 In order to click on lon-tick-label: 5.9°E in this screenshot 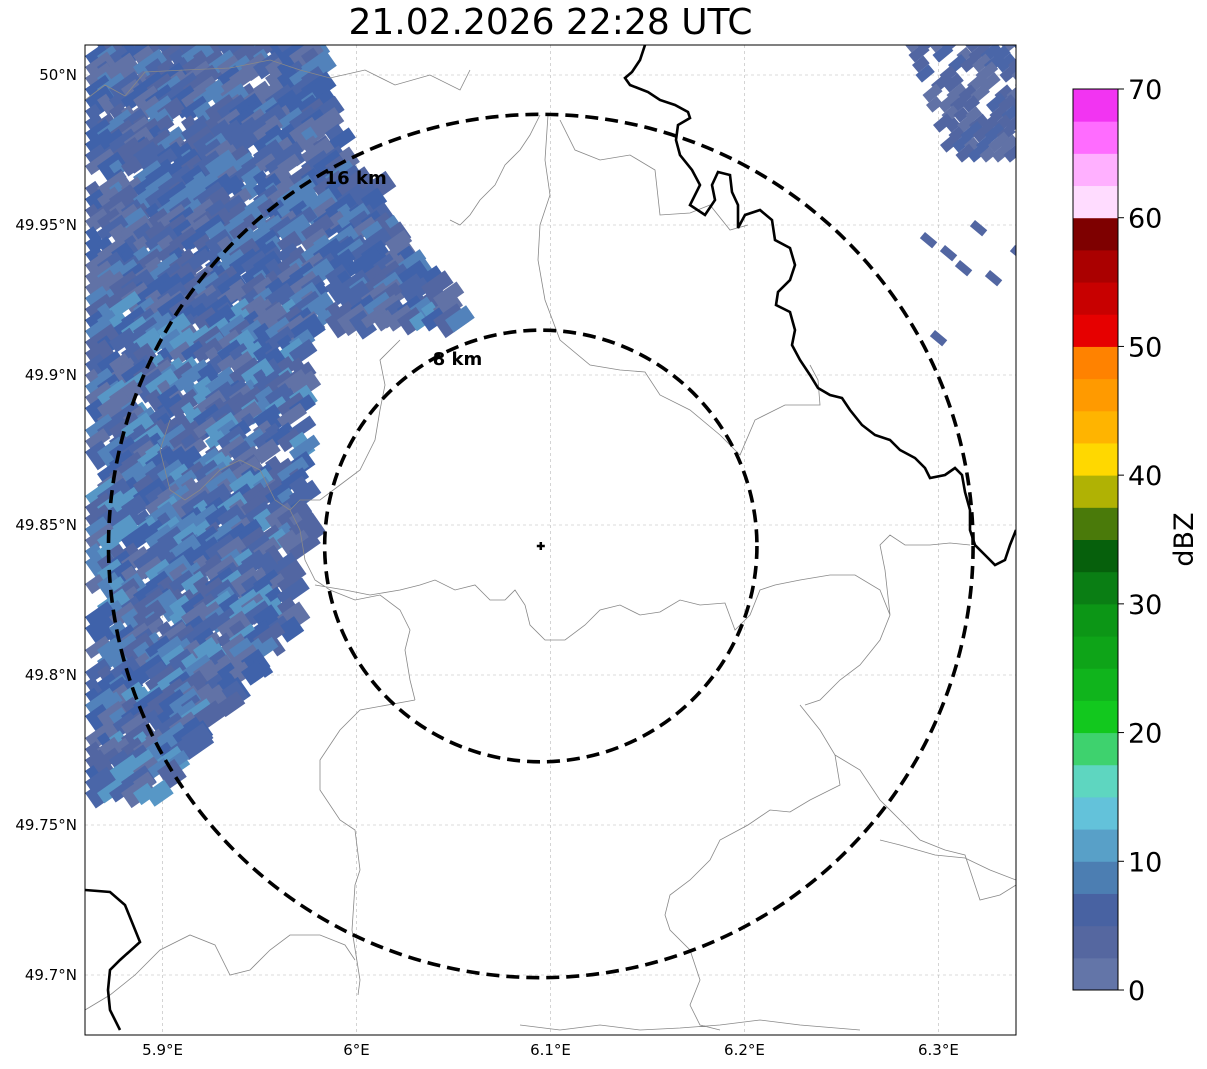, I will do `click(162, 1050)`.